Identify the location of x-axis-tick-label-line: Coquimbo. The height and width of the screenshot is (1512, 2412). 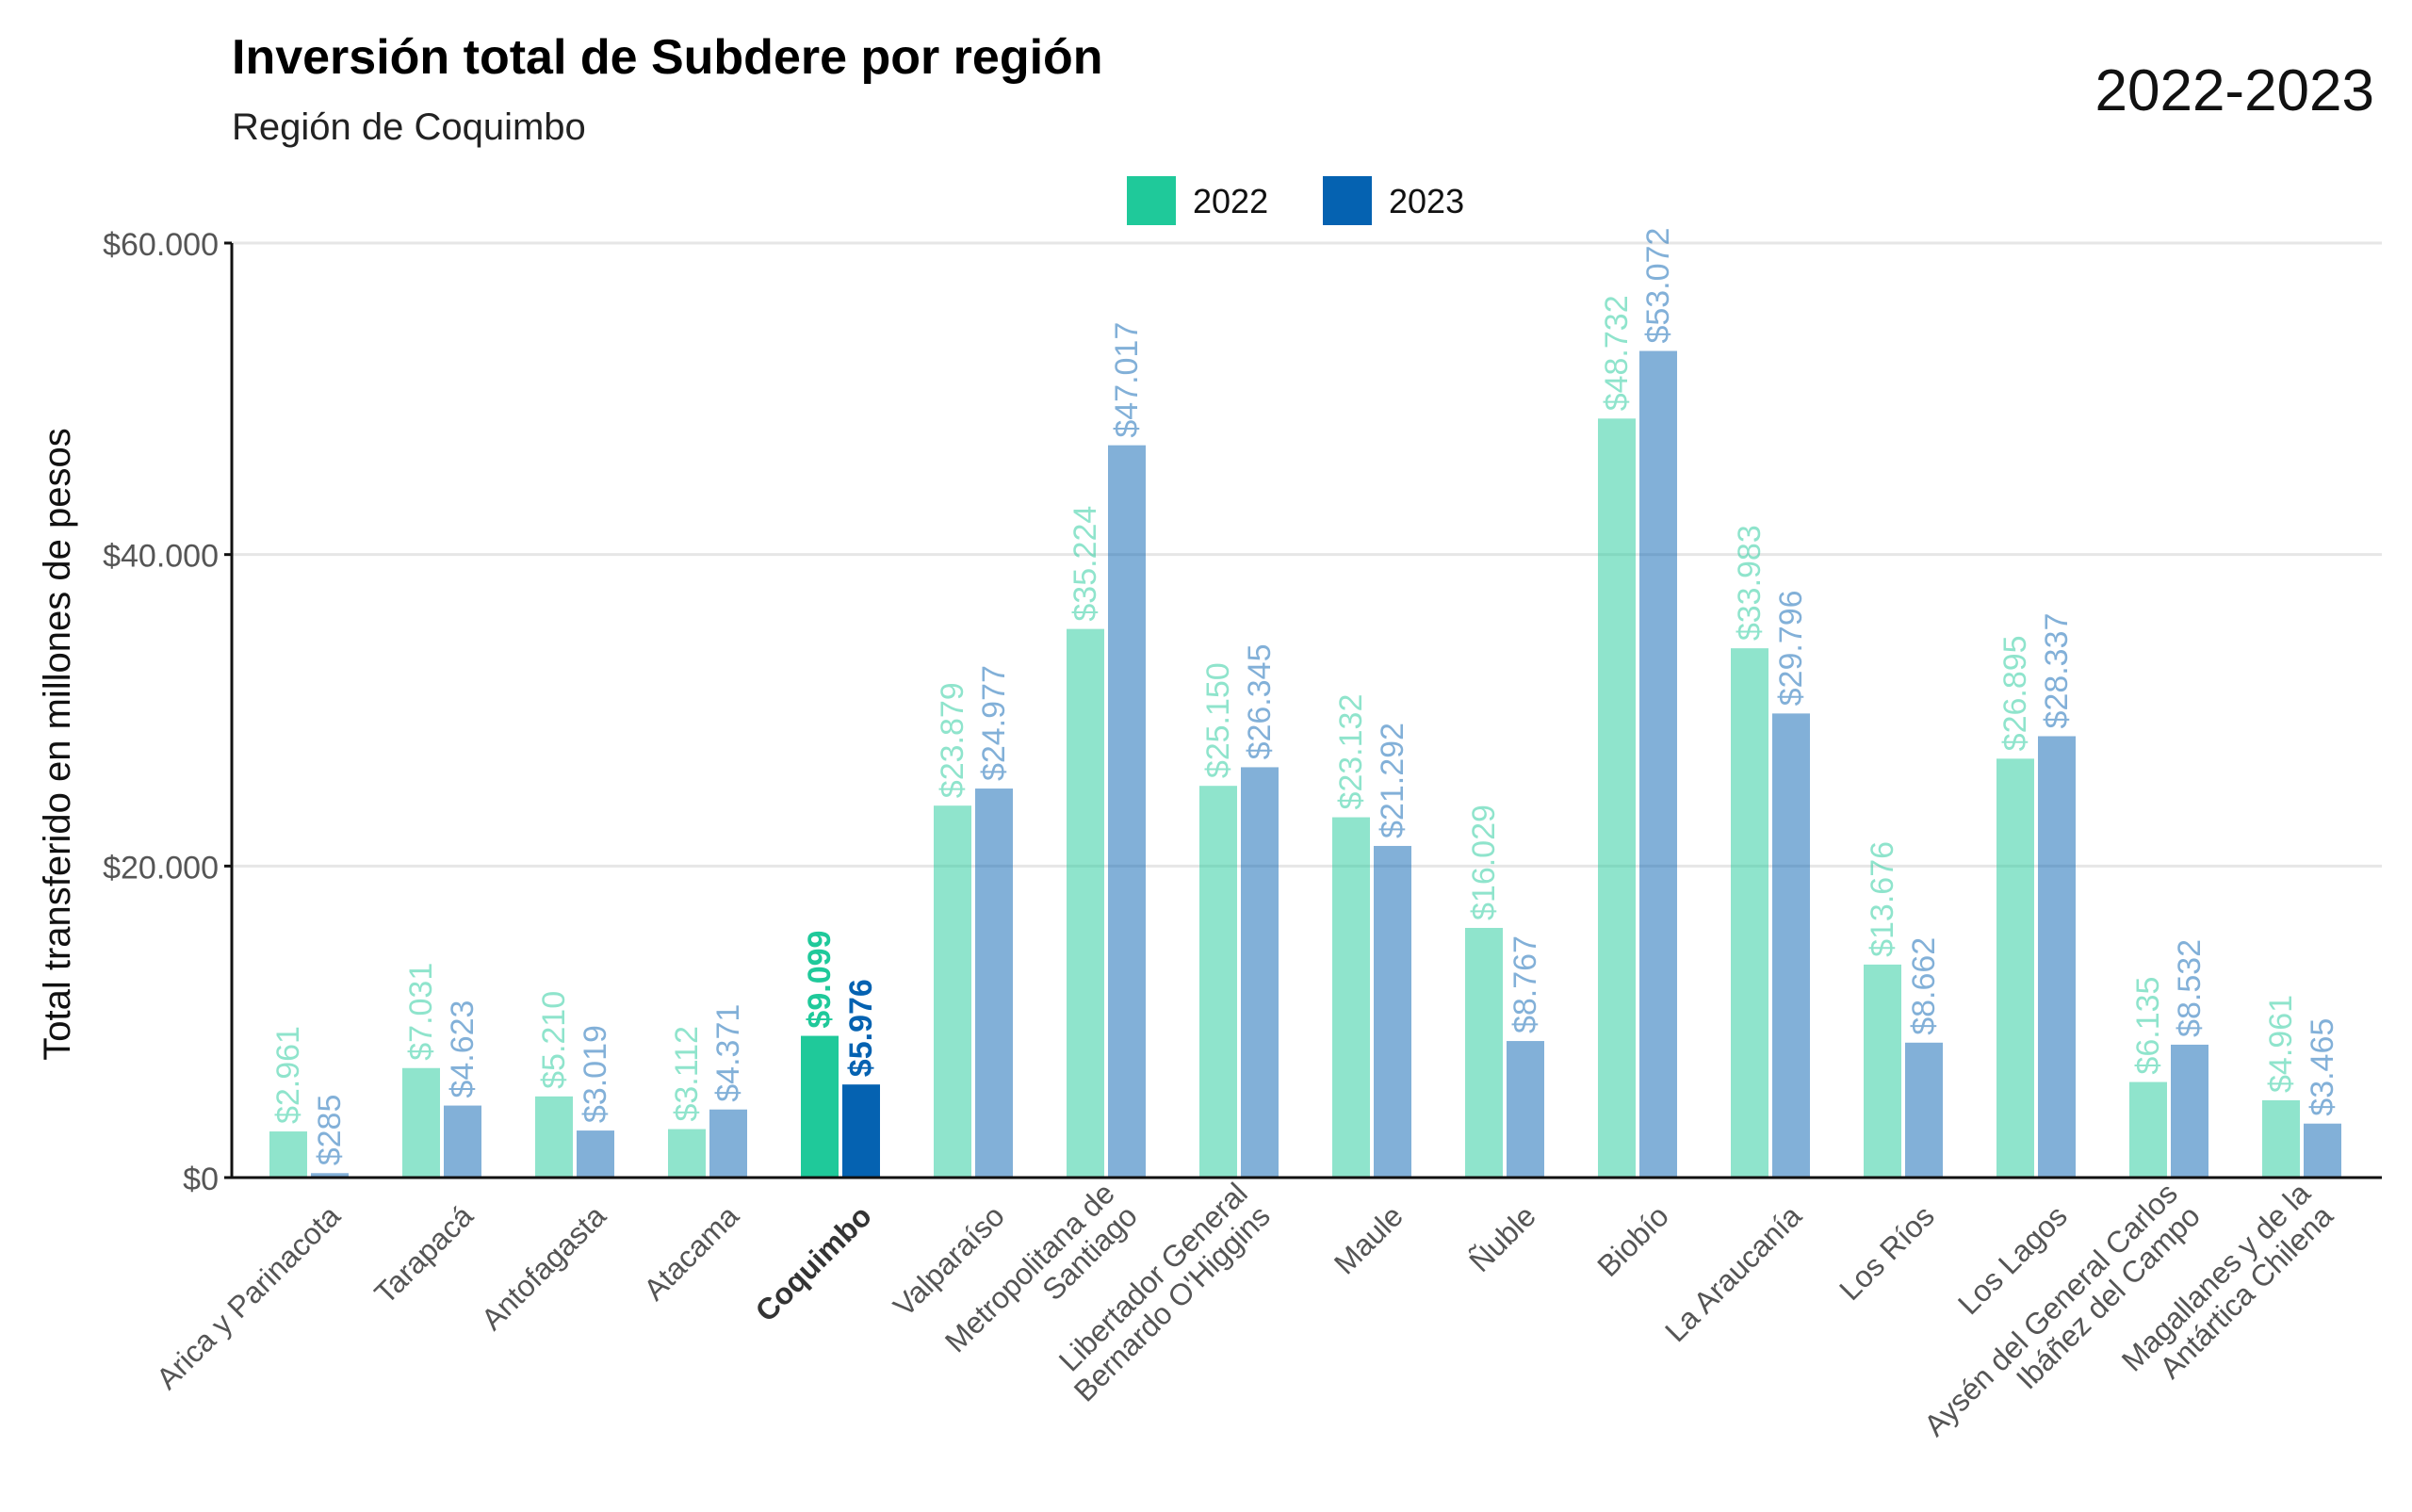
(813, 1262).